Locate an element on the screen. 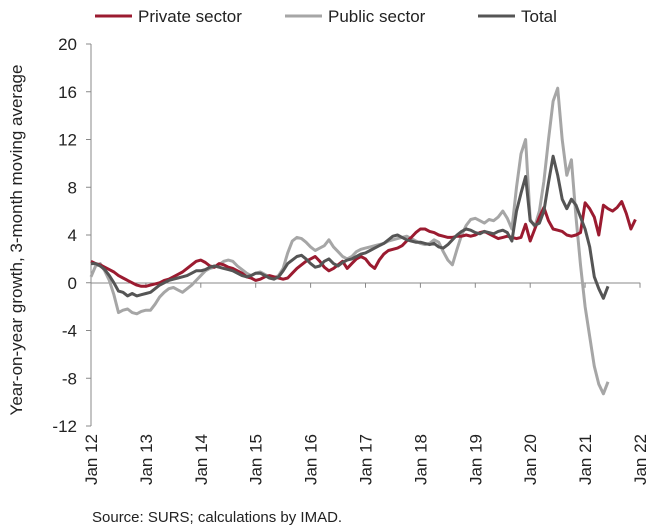 The height and width of the screenshot is (532, 650). y-tick-label: 4 is located at coordinates (72, 235).